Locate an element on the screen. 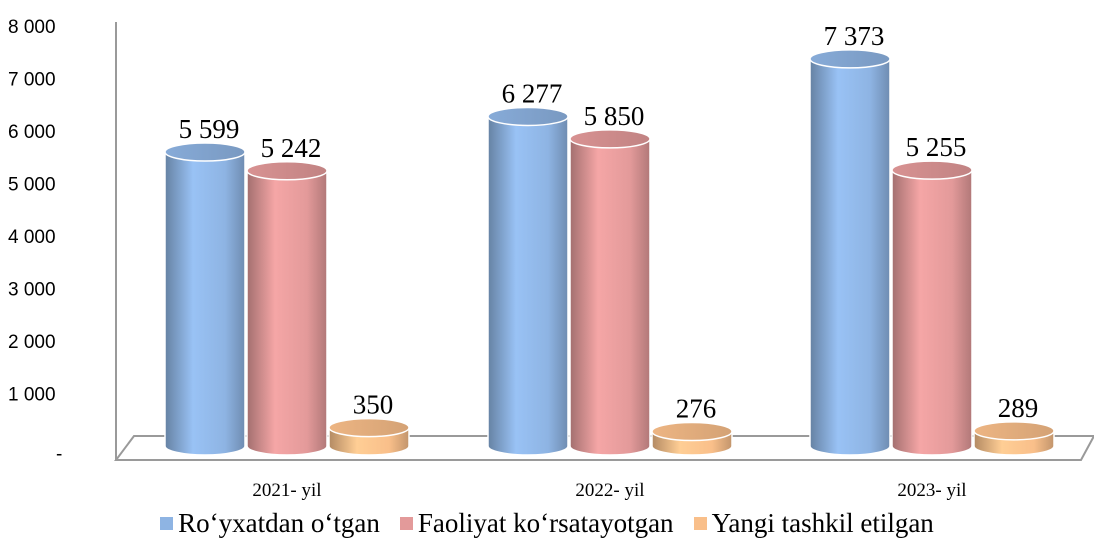 This screenshot has height=542, width=1094. data-label: 289 is located at coordinates (1018, 408).